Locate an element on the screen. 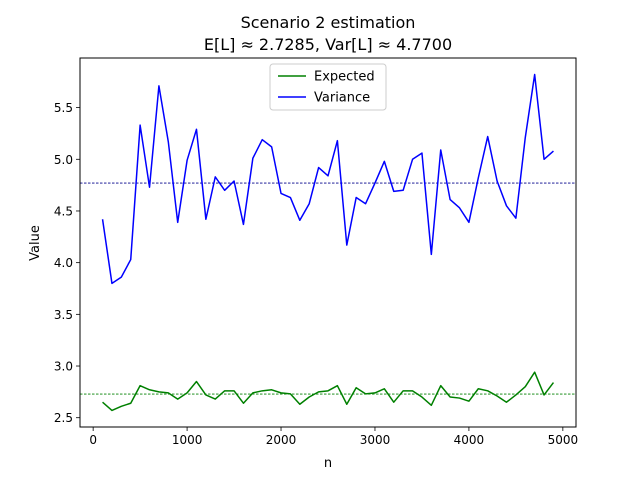 This screenshot has width=640, height=480. chart-subtitle: E[L] ≈ 2.7285, Var[L] ≈ 4.7700 is located at coordinates (328, 44).